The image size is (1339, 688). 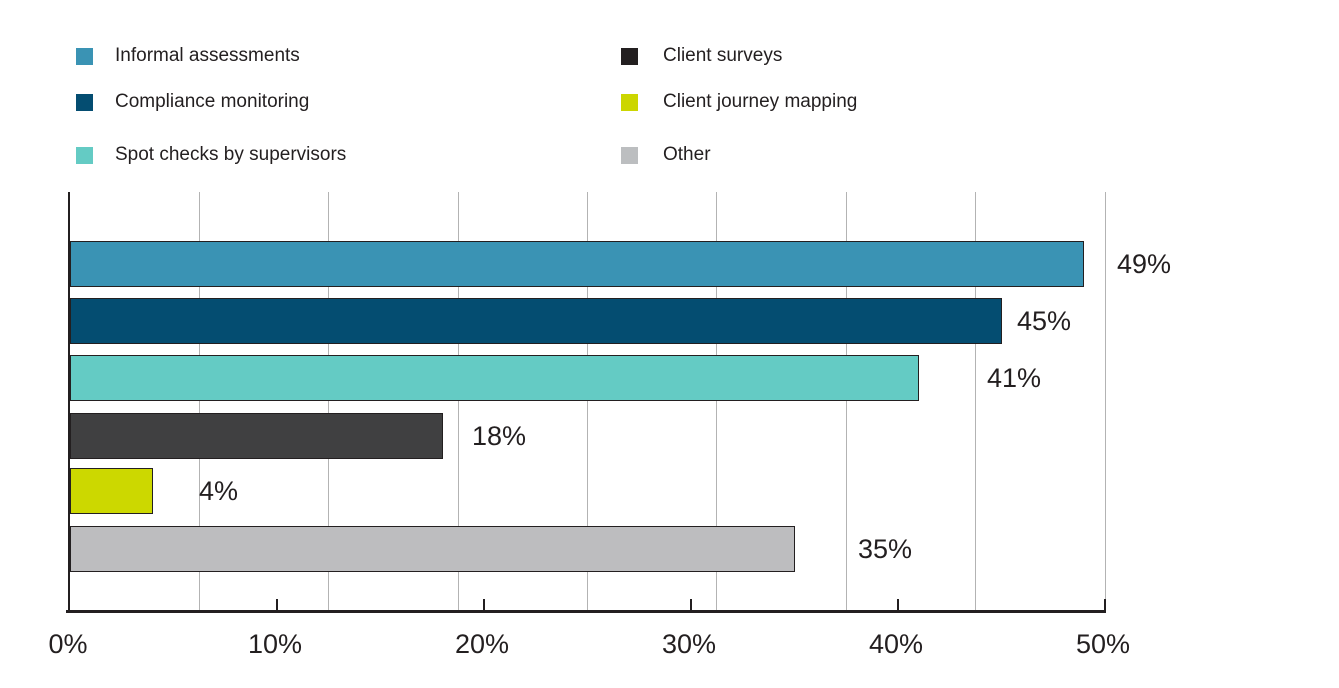 I want to click on bar-spot-checks-by-supervisors, so click(x=494, y=378).